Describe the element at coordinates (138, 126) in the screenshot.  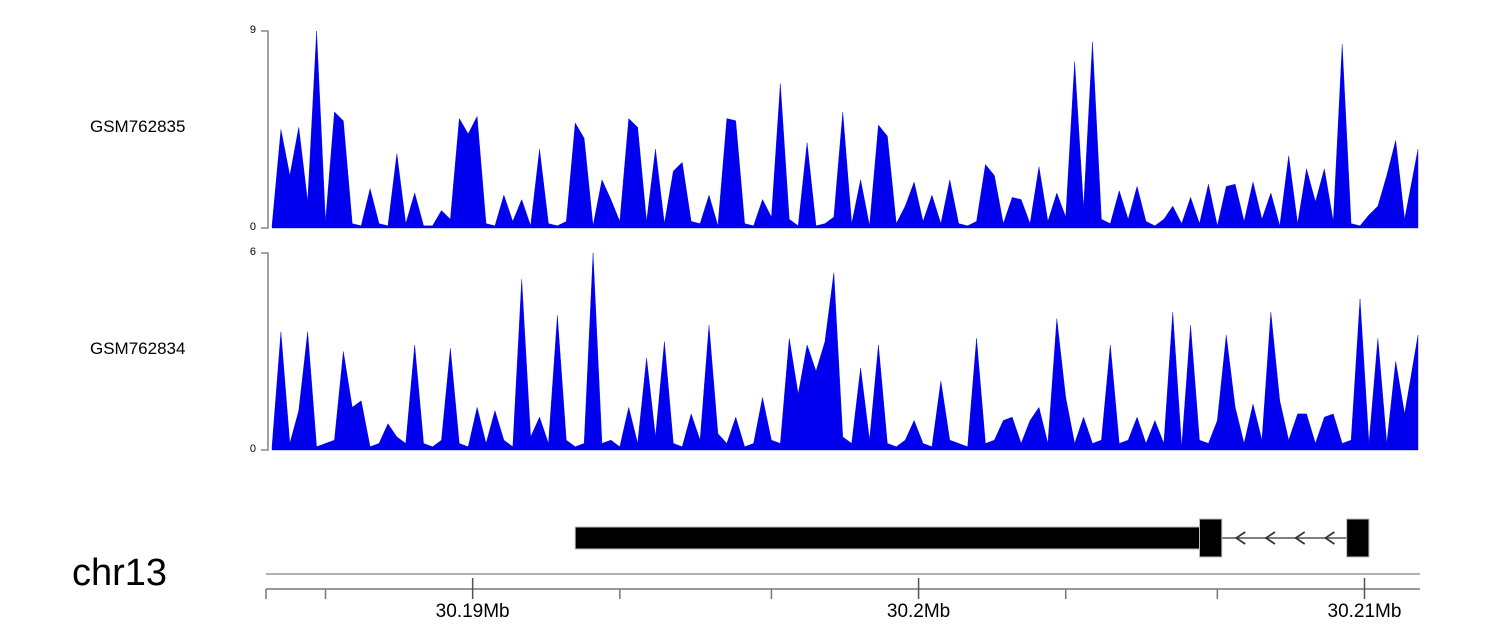
I see `track-label-0: GSM762835` at that location.